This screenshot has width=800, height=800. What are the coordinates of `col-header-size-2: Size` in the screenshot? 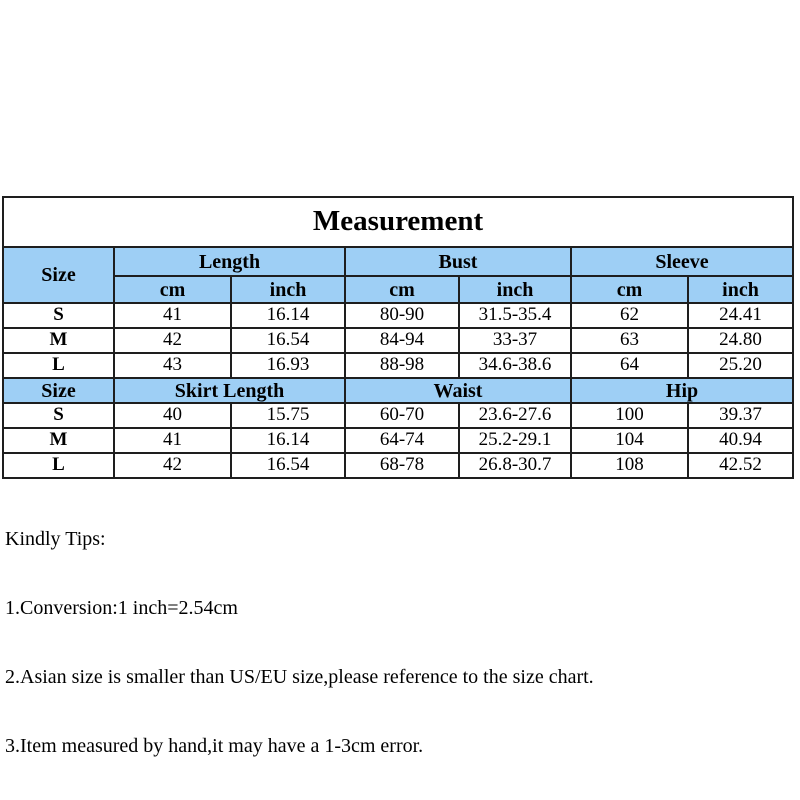 It's located at (58, 390).